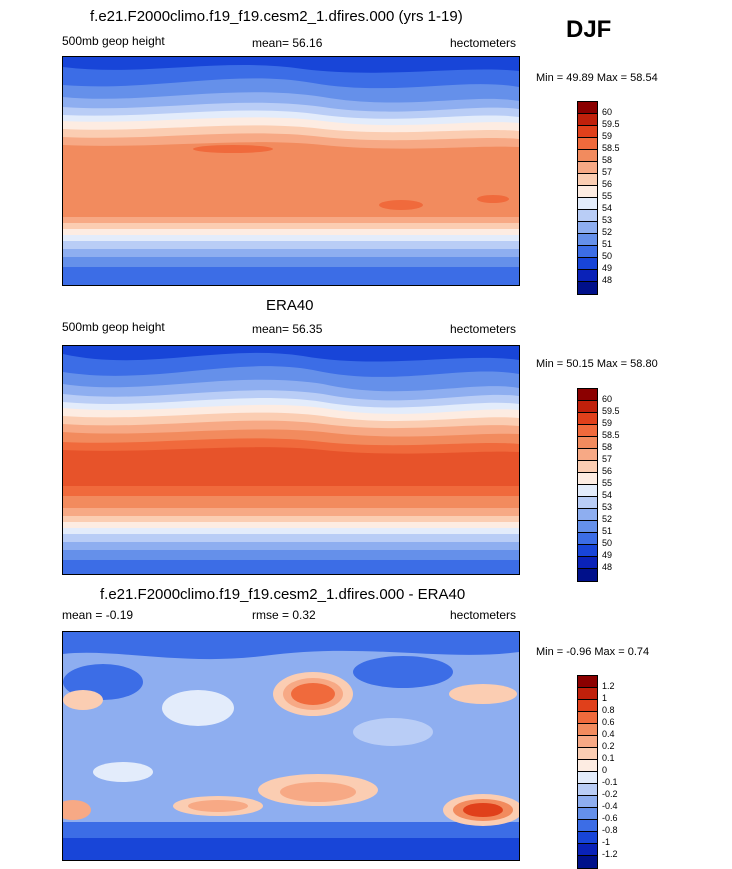 This screenshot has width=732, height=869. What do you see at coordinates (597, 364) in the screenshot?
I see `panel-2-minmax: Min = 50.15 Max = 58.80` at bounding box center [597, 364].